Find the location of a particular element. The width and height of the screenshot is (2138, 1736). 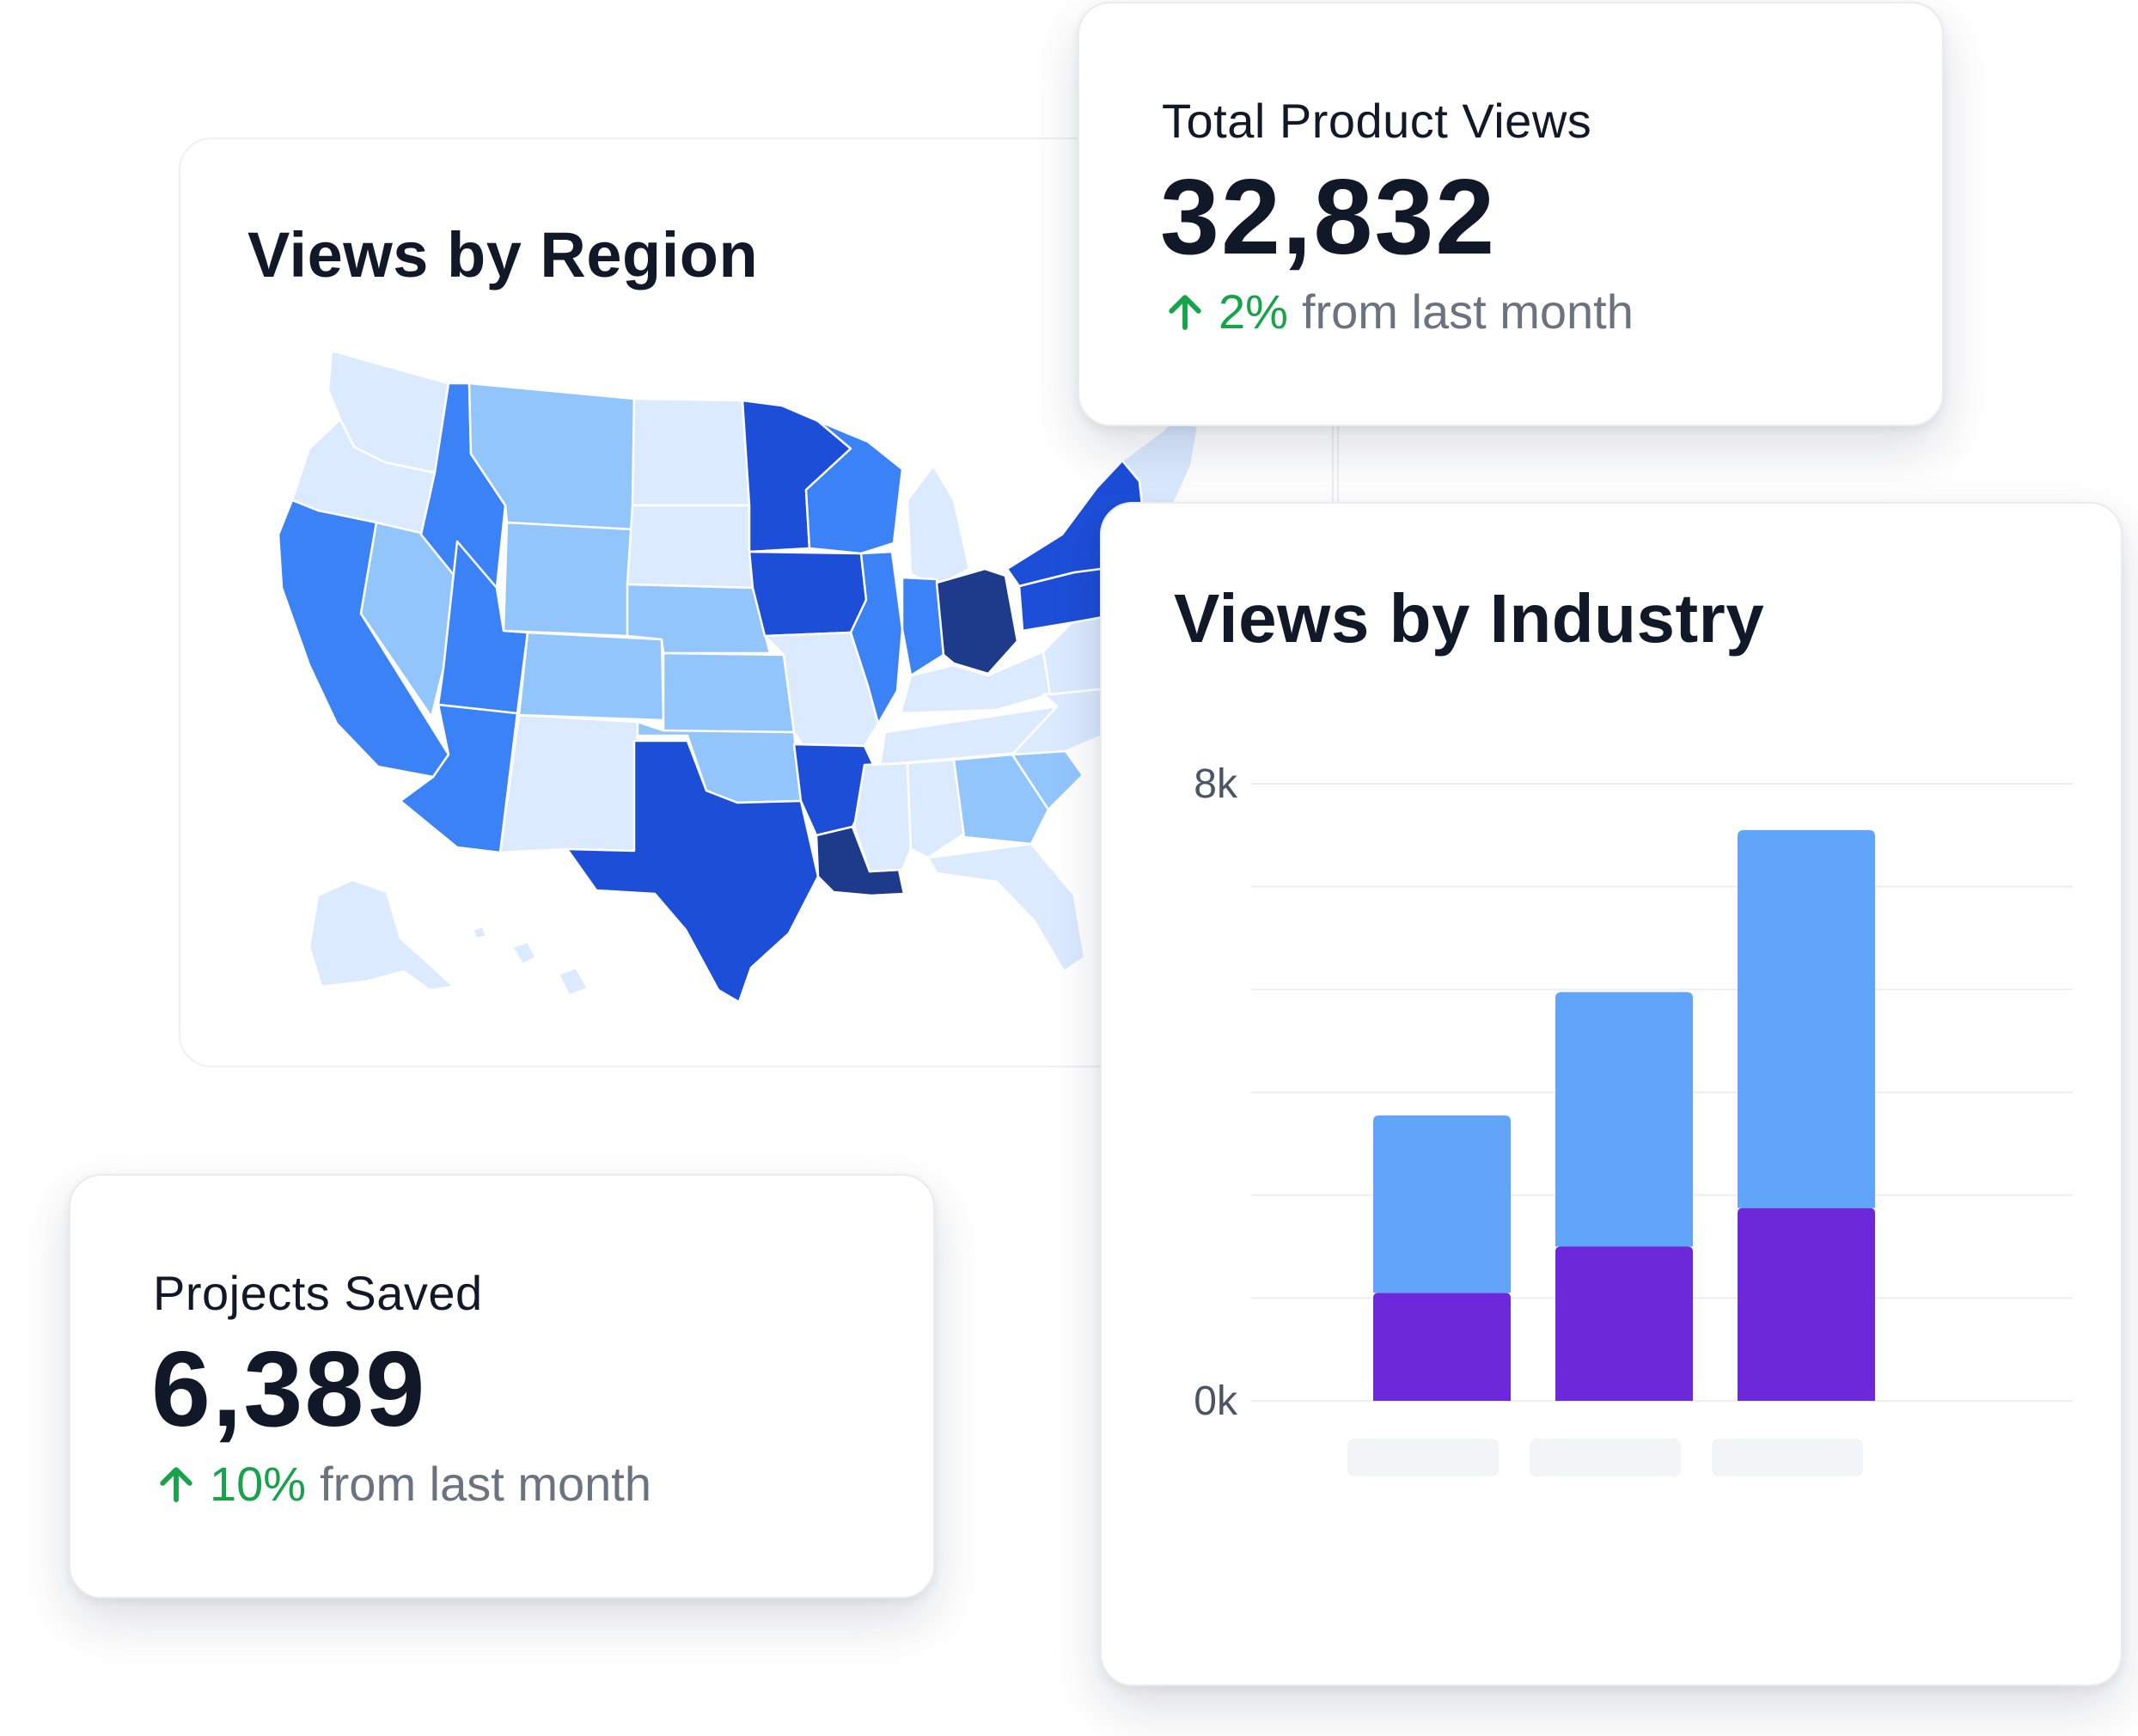

state-georgia is located at coordinates (1001, 799).